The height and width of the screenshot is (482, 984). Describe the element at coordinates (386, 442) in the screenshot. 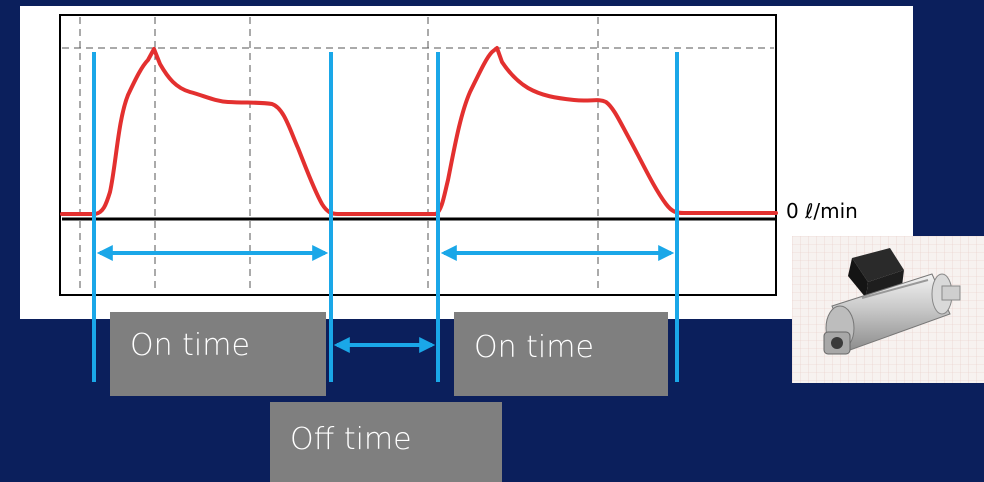

I see `off-time-label: Off time` at that location.